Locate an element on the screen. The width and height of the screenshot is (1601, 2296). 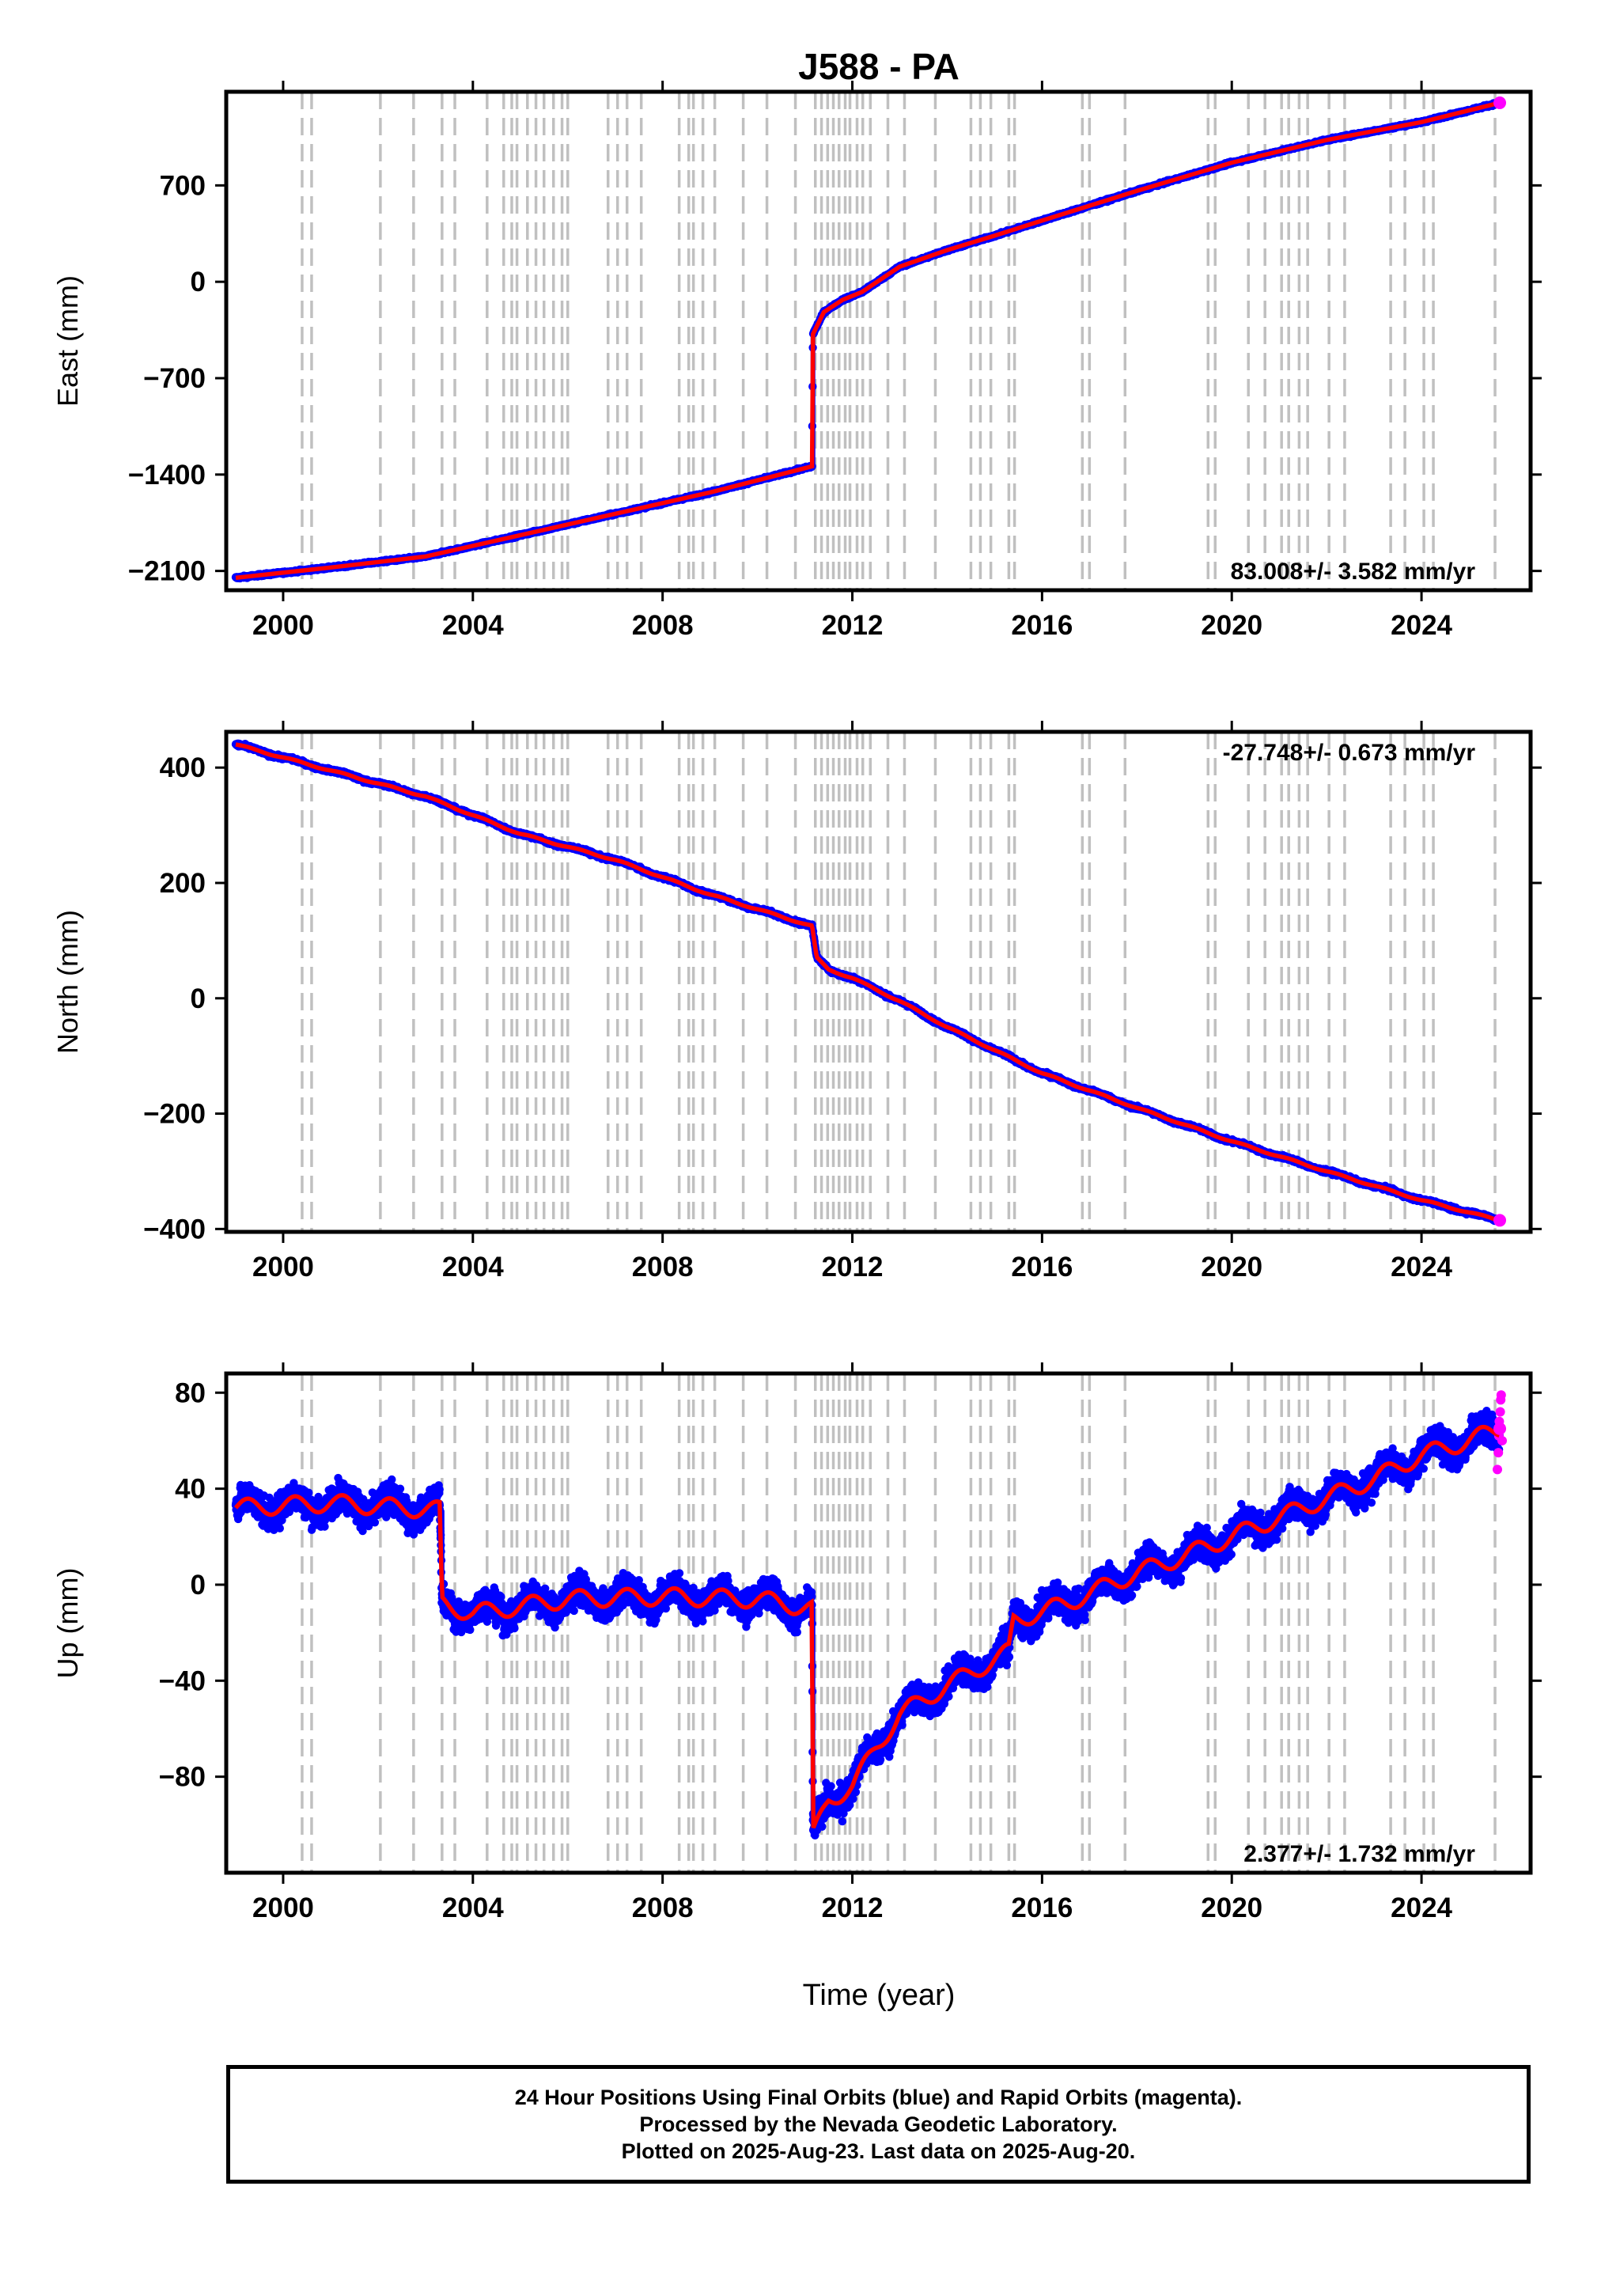
x-tick-label: 2000 is located at coordinates (283, 625).